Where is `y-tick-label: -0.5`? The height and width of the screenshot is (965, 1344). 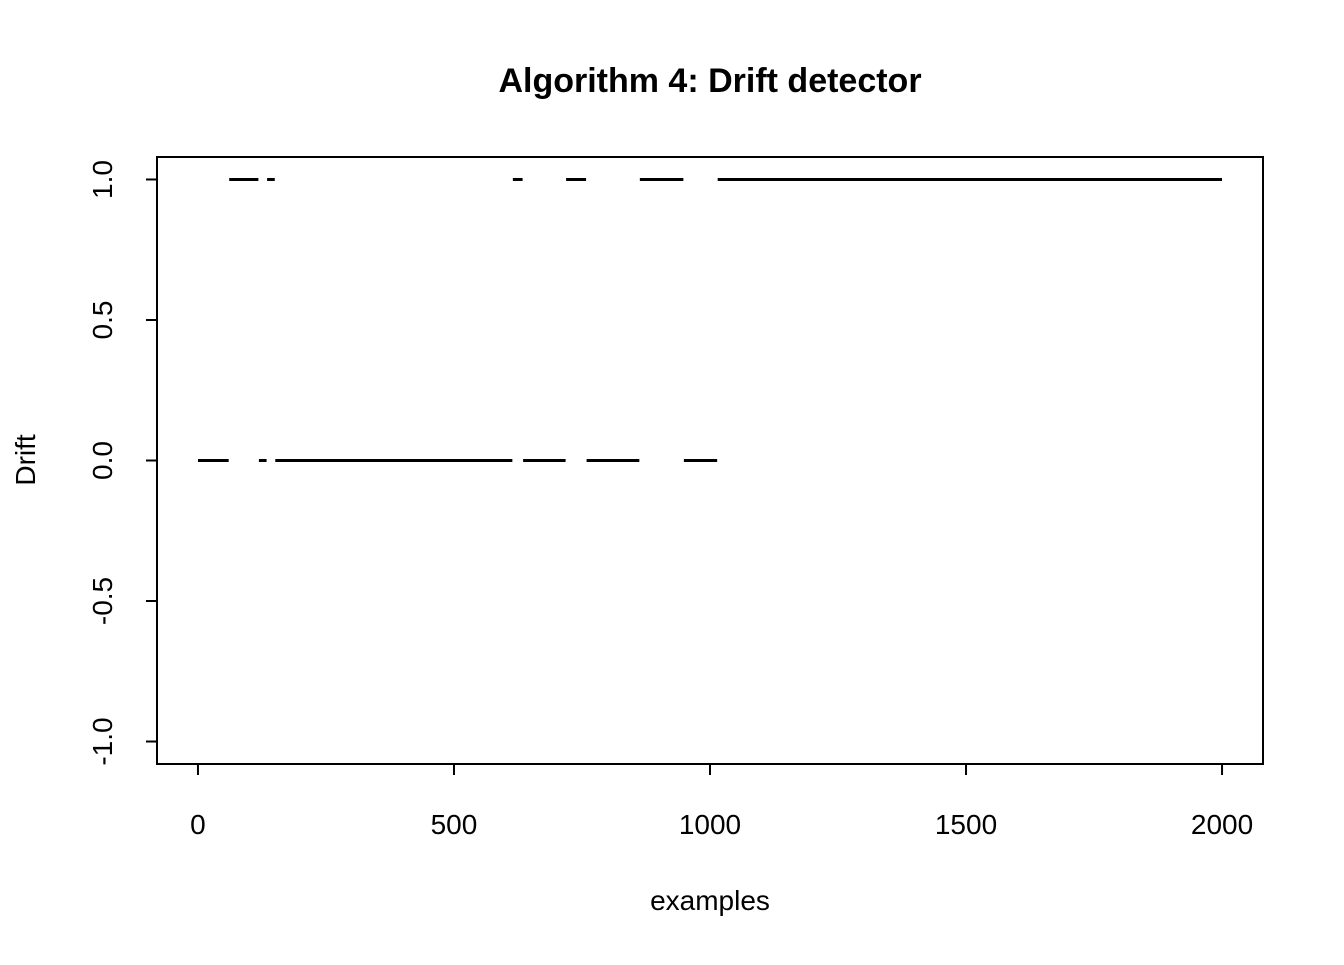
y-tick-label: -0.5 is located at coordinates (102, 601).